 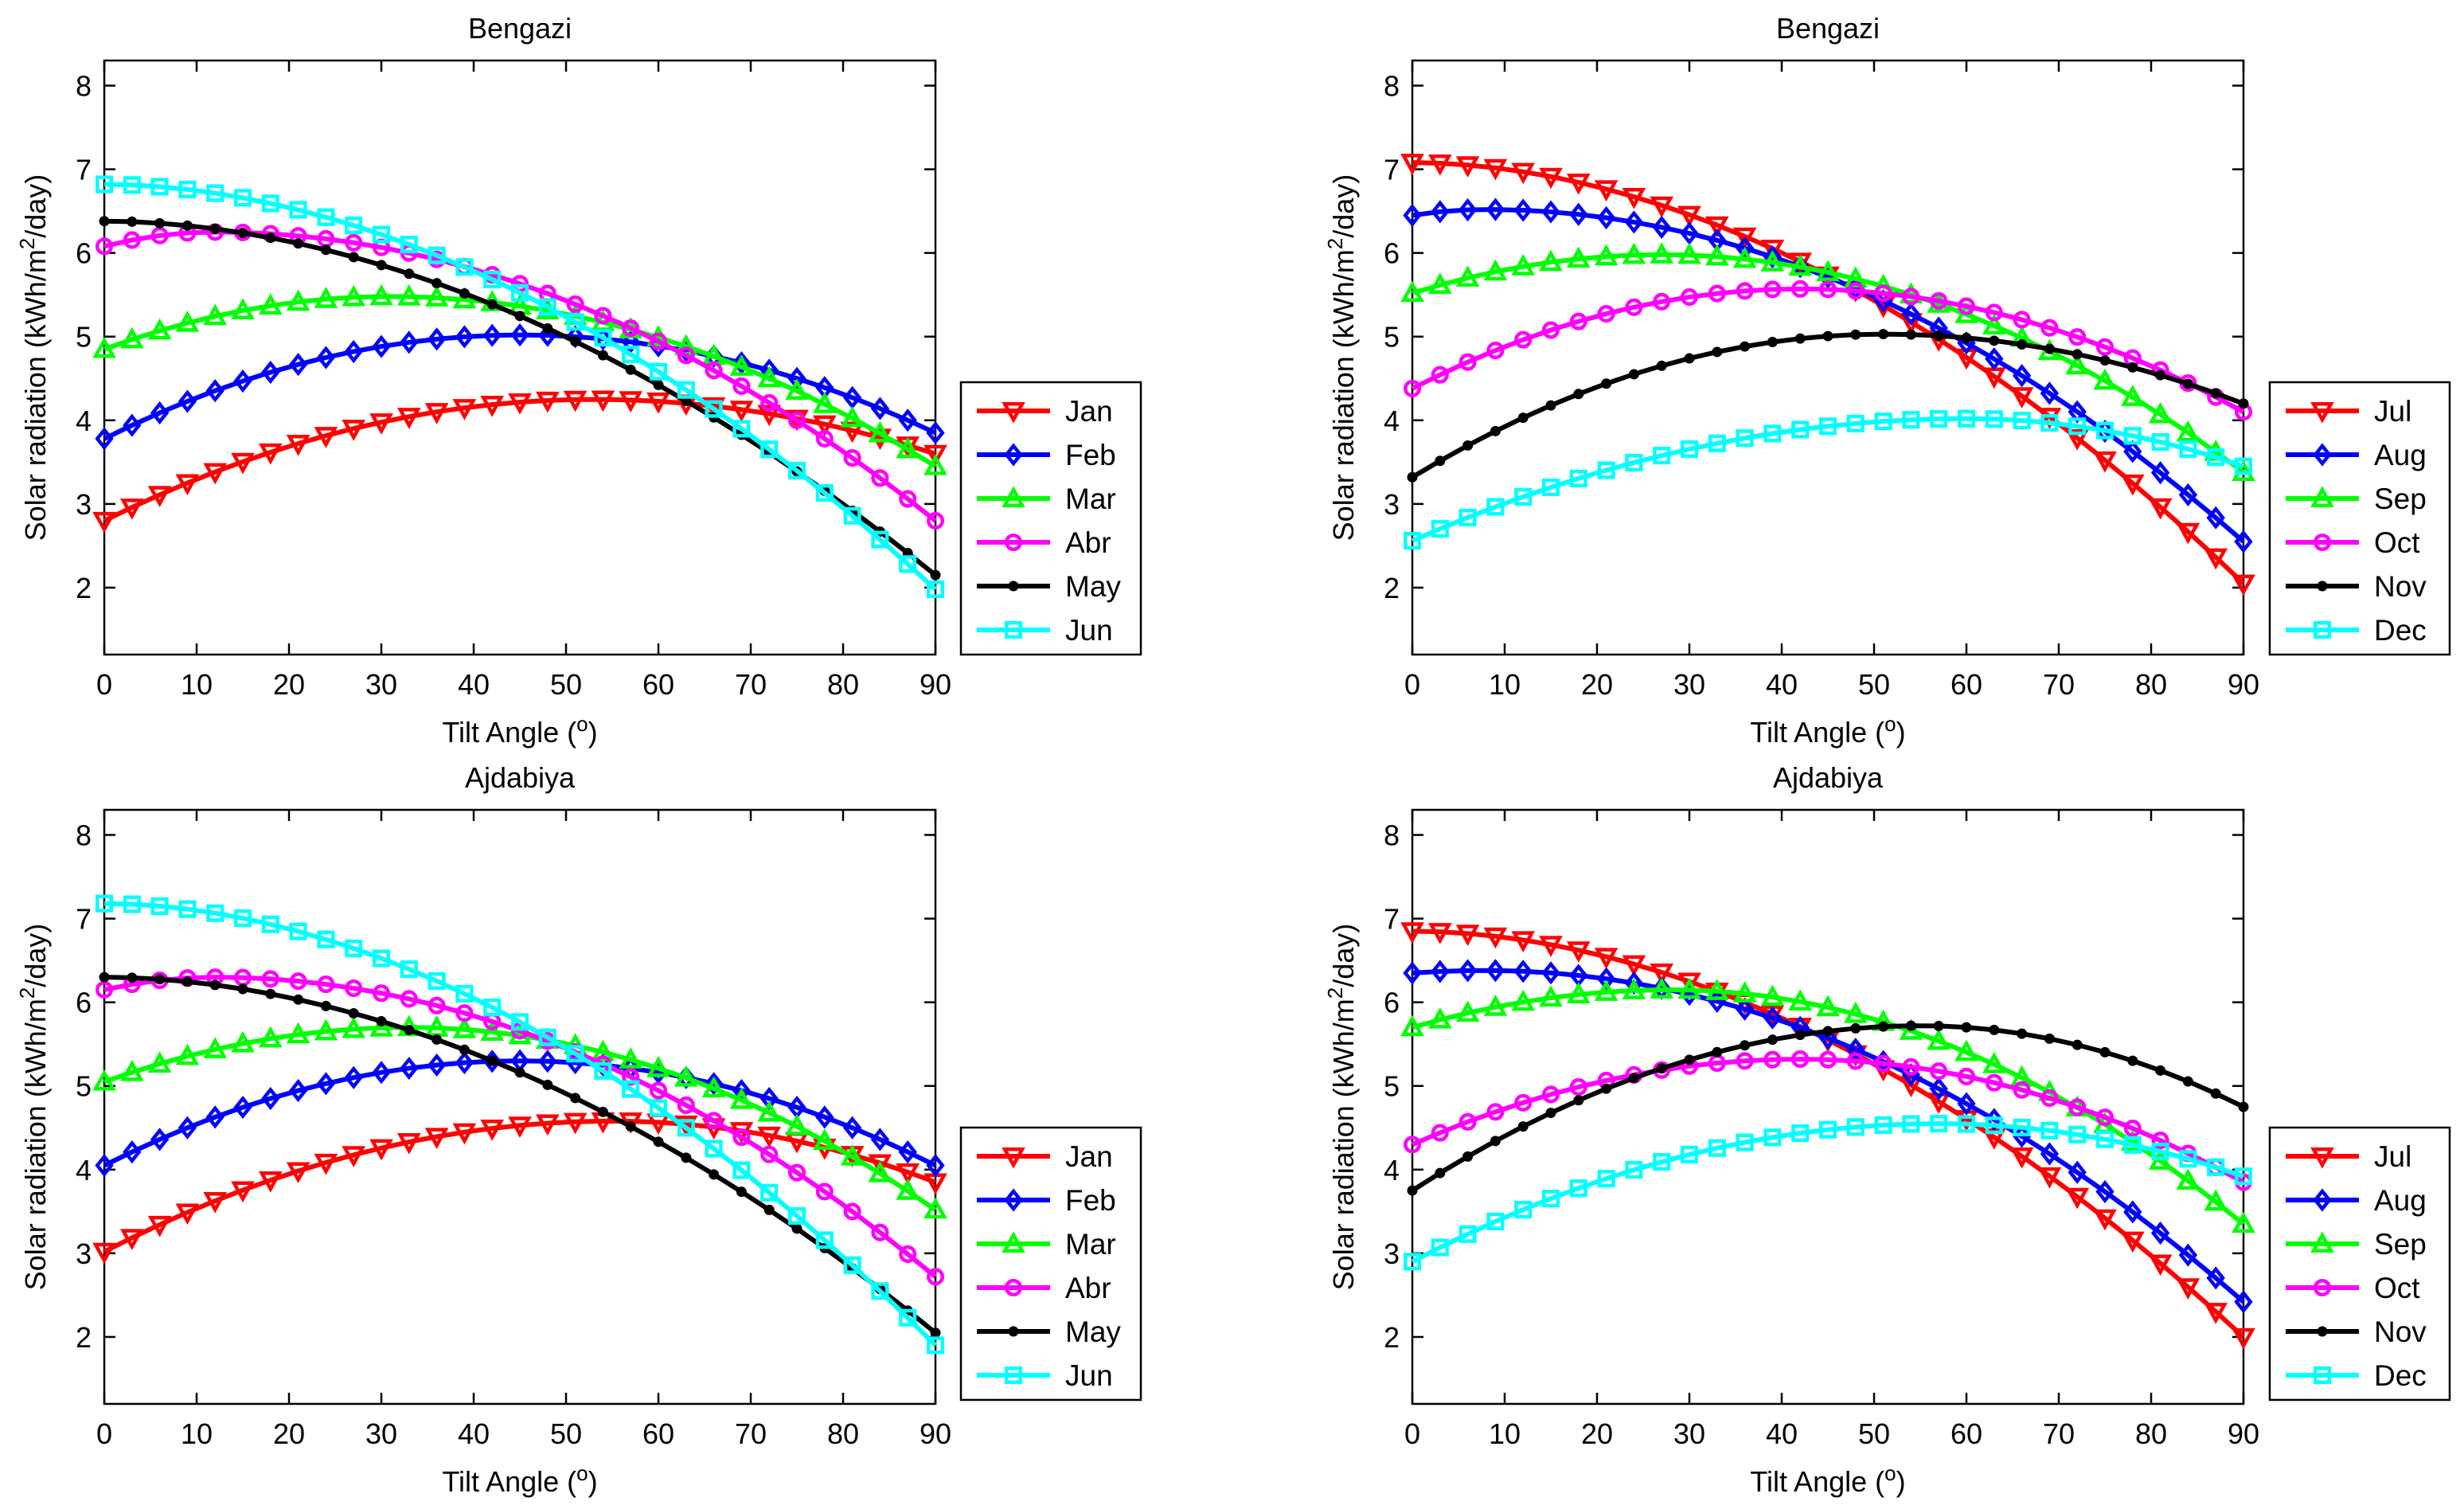 I want to click on y-tick-label: 4, so click(x=1392, y=1170).